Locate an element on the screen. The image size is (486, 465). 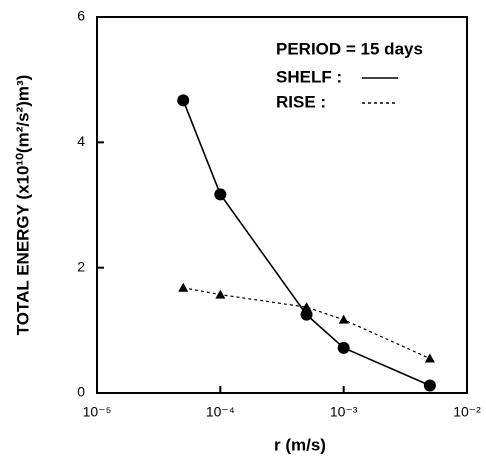
series-line is located at coordinates (307, 323).